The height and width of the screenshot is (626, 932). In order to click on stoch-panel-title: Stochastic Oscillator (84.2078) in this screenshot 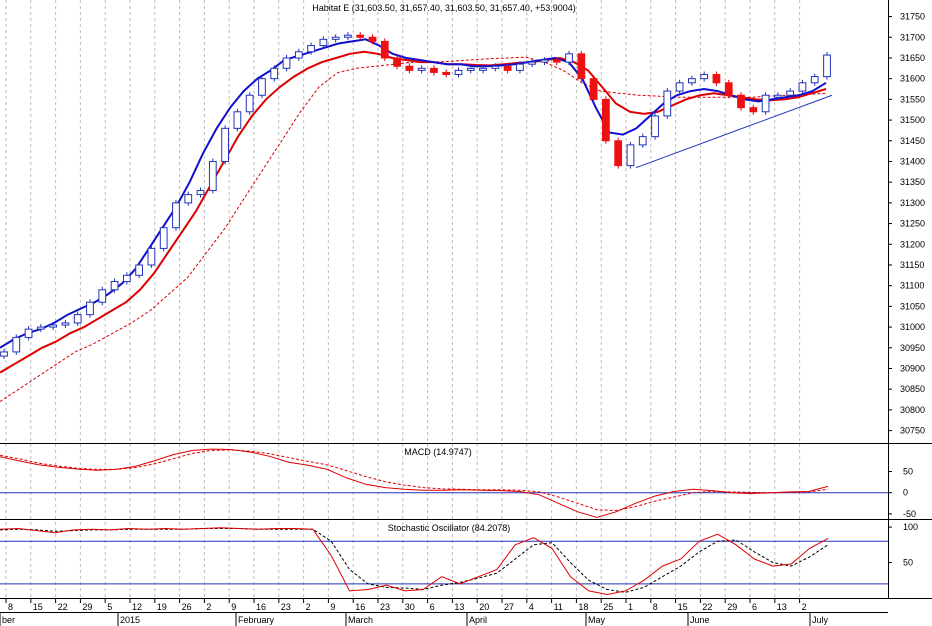, I will do `click(449, 528)`.